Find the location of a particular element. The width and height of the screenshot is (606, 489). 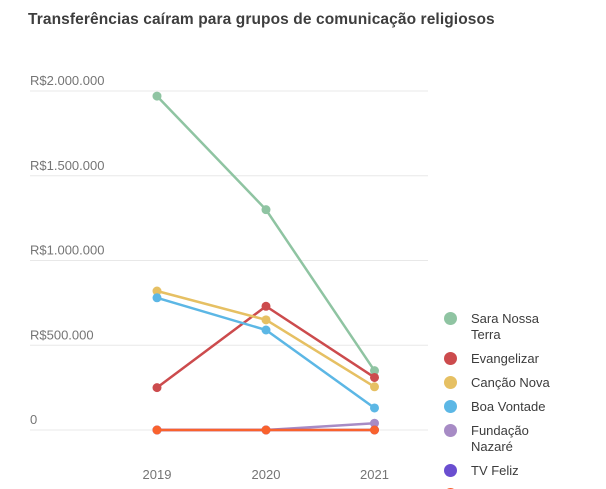

series-can-o-nova is located at coordinates (265, 339).